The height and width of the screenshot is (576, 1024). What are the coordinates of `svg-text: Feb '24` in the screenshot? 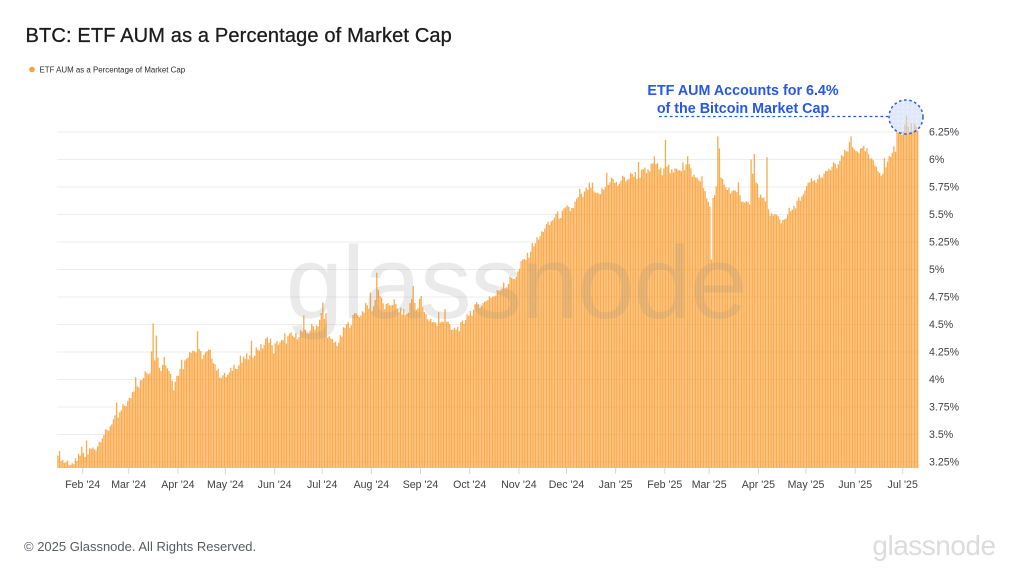 It's located at (82, 485).